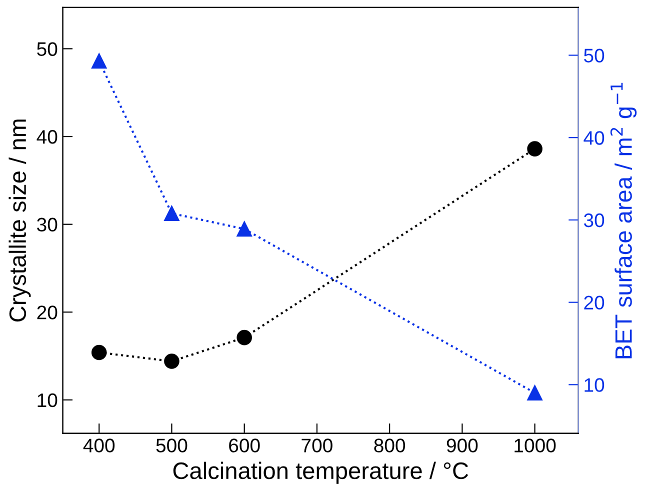 The height and width of the screenshot is (498, 661). I want to click on y-tick-label: 10, so click(48, 400).